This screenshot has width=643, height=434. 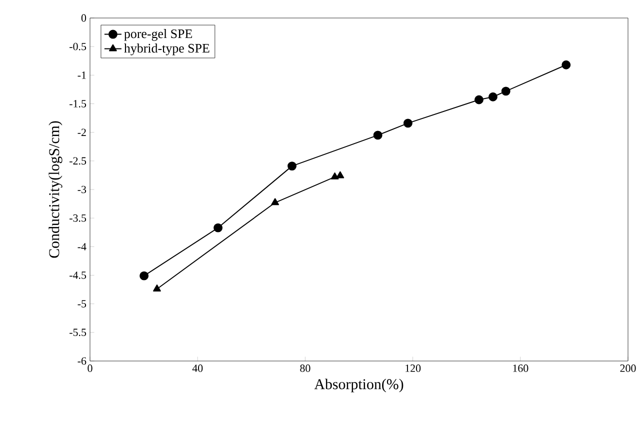 What do you see at coordinates (82, 361) in the screenshot?
I see `y-tick-label: -6` at bounding box center [82, 361].